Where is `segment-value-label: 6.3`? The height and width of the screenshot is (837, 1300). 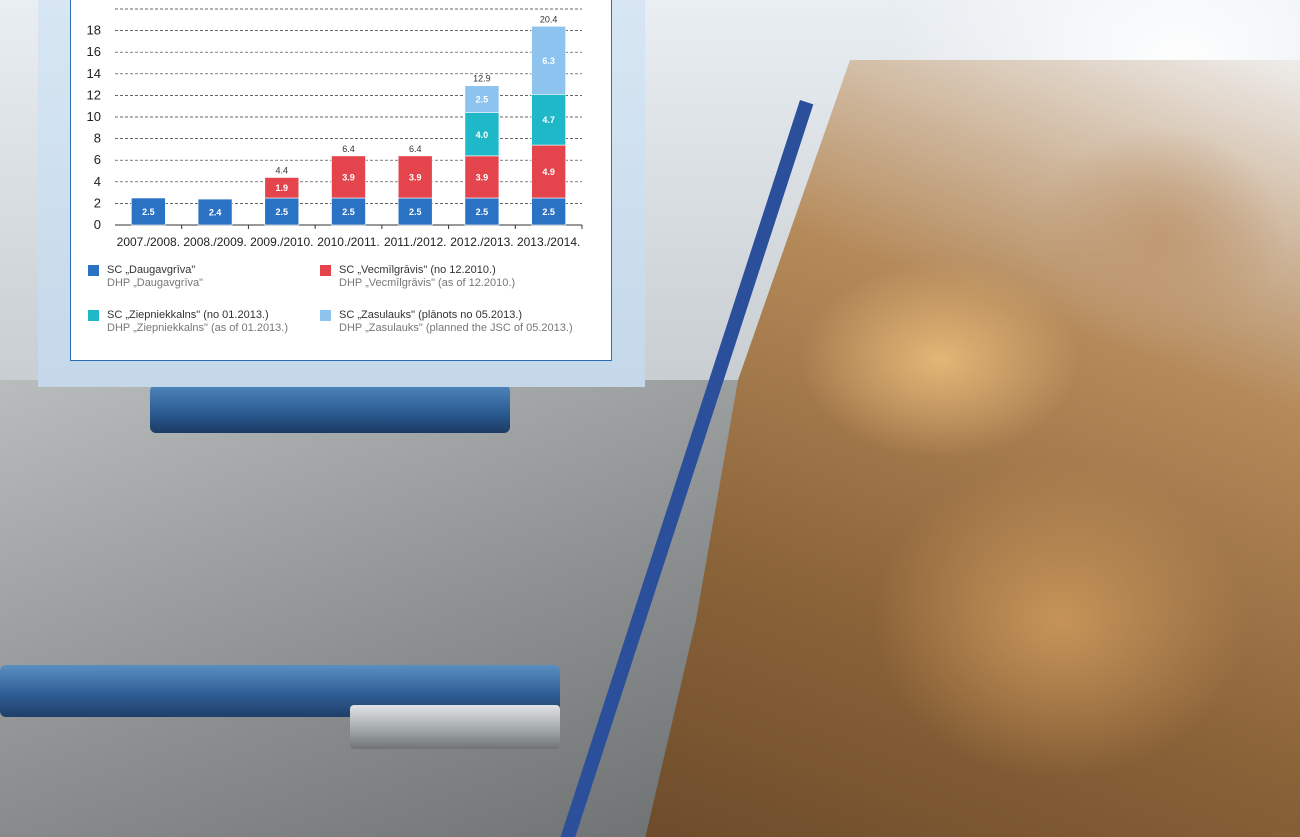 segment-value-label: 6.3 is located at coordinates (548, 61).